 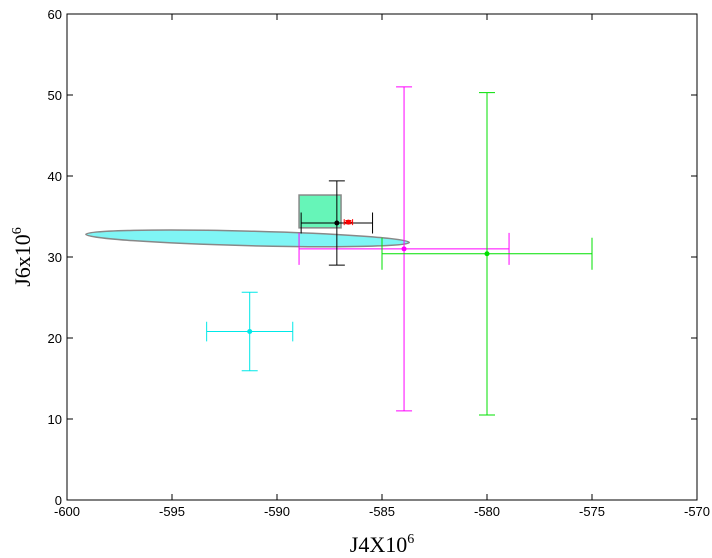 I want to click on y-tick-label: 60, so click(x=55, y=14).